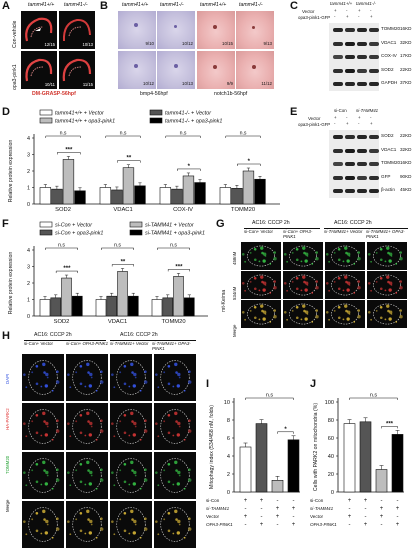 The width and height of the screenshot is (414, 550). What do you see at coordinates (228, 475) in the screenshot?
I see `y-tick-label: 2` at bounding box center [228, 475].